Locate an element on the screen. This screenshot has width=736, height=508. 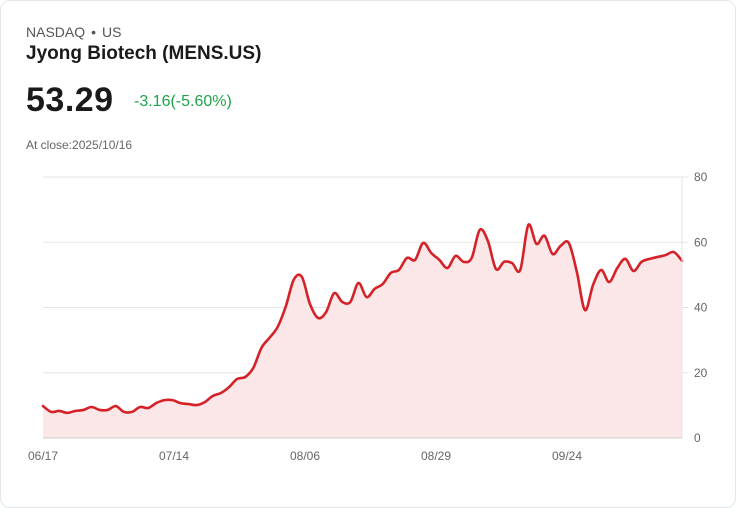
y-axis-ticks: 0 20 40 60 80 is located at coordinates (701, 307).